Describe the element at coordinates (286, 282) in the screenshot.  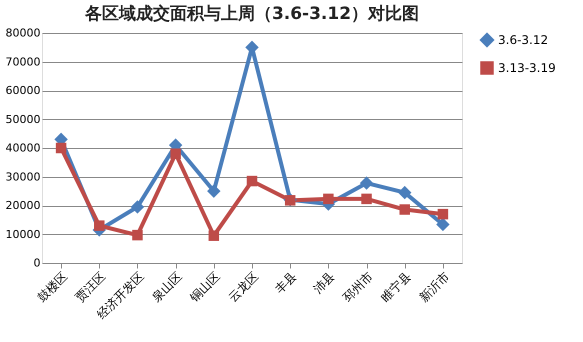
I see `x-tick-label: 丰县` at that location.